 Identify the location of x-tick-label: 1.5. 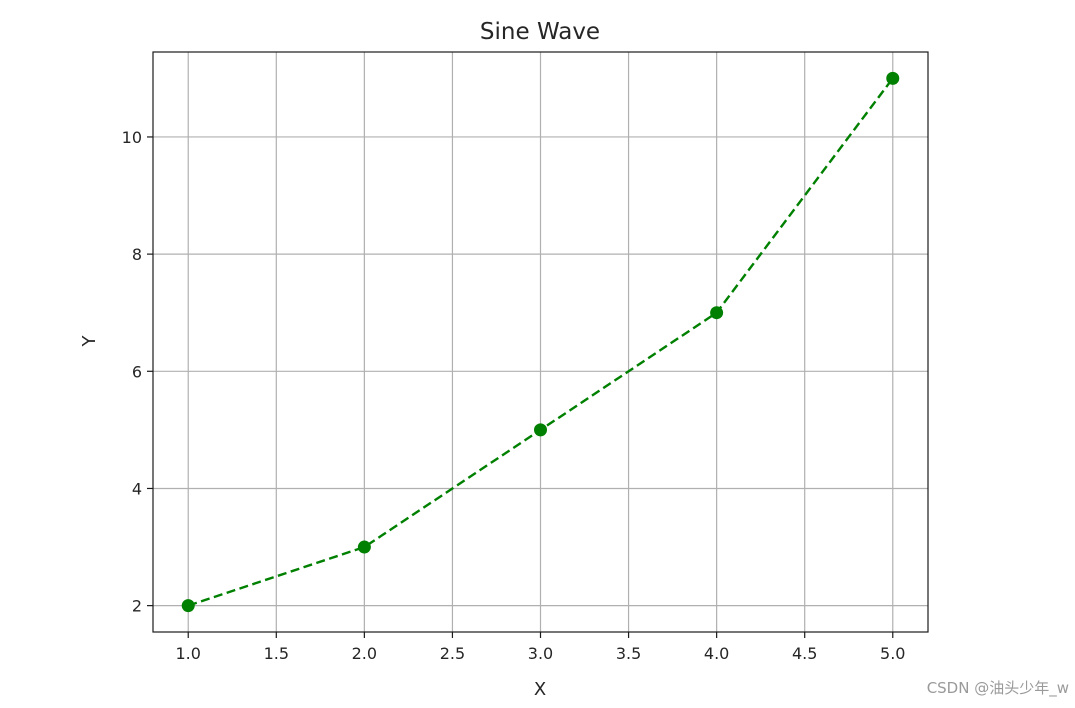
(276, 653).